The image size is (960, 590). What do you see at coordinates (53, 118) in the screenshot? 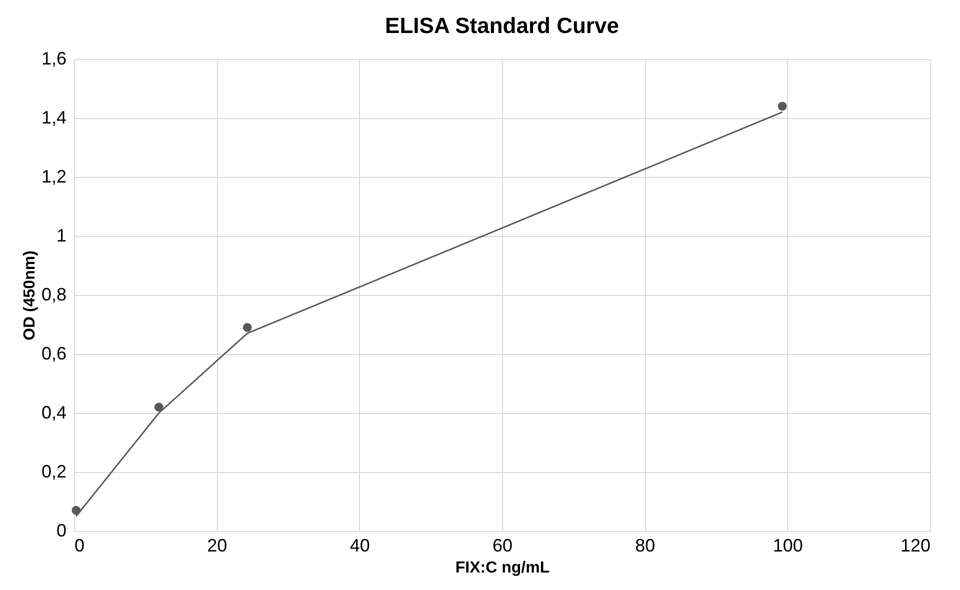
I see `y-tick-label: 1,4` at bounding box center [53, 118].